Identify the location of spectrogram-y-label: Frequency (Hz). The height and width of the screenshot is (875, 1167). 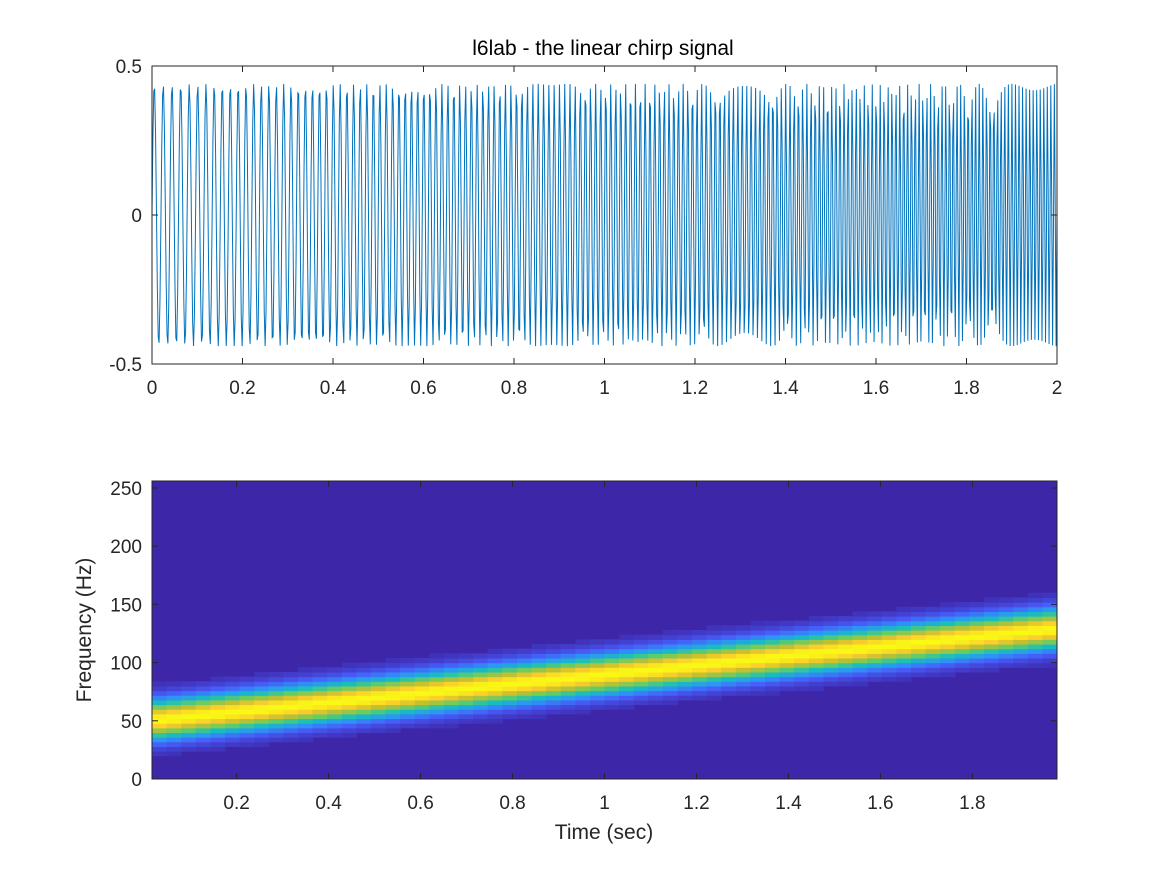
(84, 630).